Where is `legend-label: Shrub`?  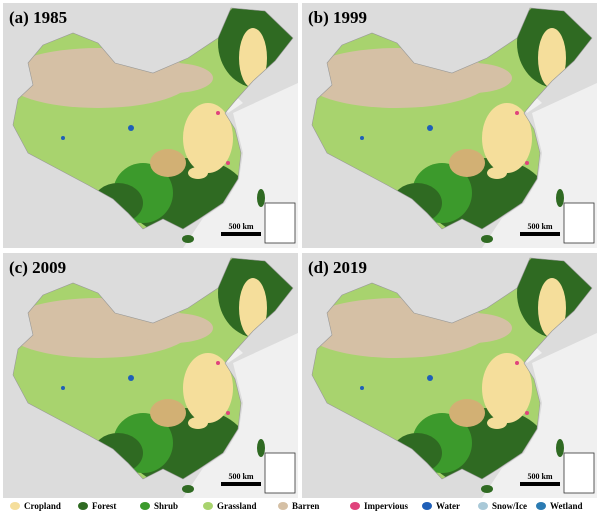
legend-label: Shrub is located at coordinates (166, 506).